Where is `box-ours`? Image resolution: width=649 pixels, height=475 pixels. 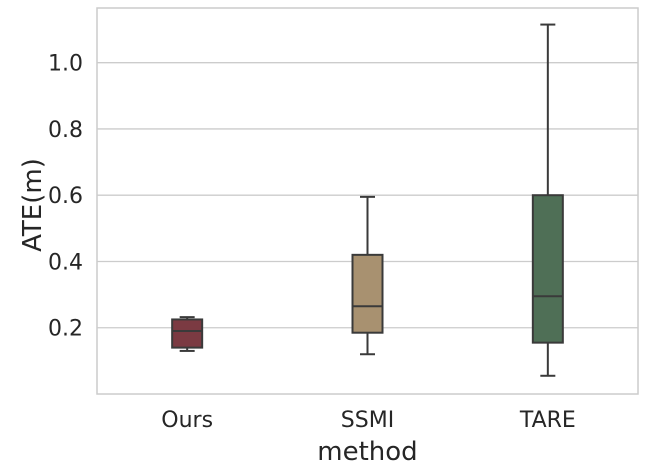
box-ours is located at coordinates (187, 334).